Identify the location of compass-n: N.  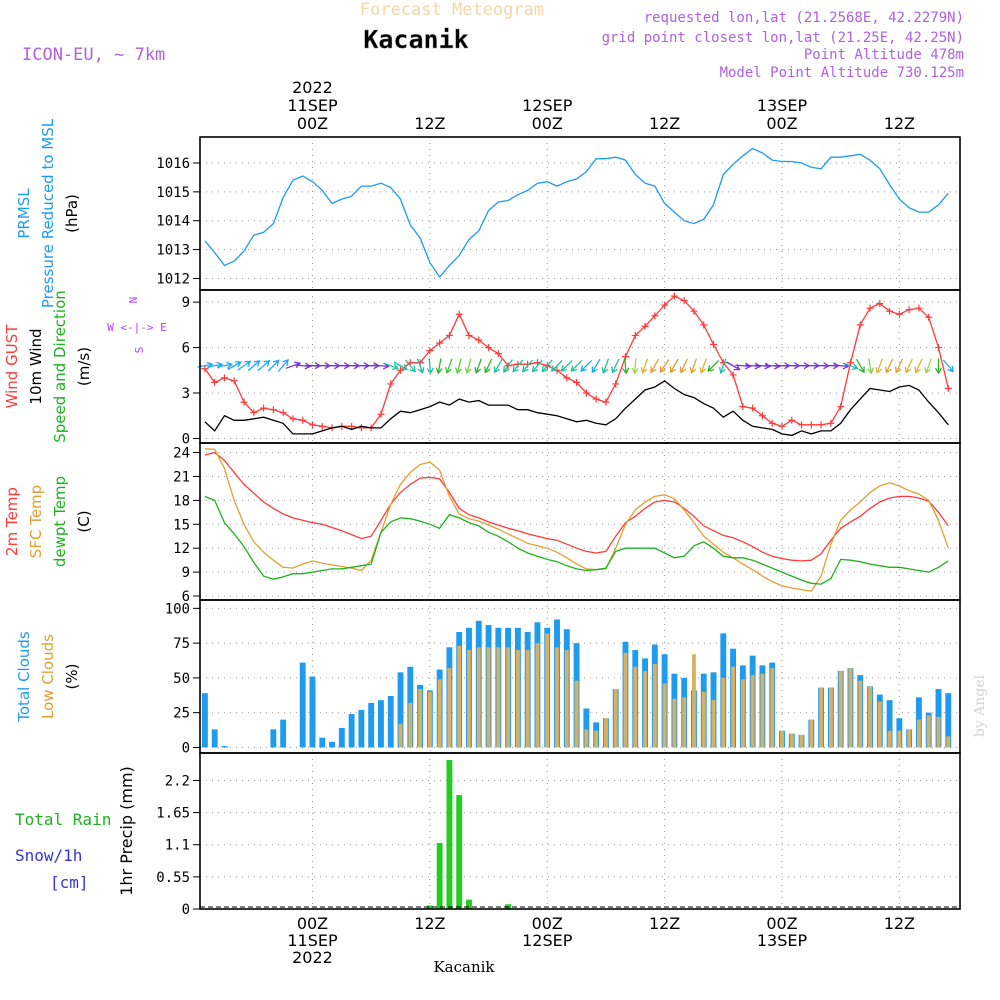
(133, 300).